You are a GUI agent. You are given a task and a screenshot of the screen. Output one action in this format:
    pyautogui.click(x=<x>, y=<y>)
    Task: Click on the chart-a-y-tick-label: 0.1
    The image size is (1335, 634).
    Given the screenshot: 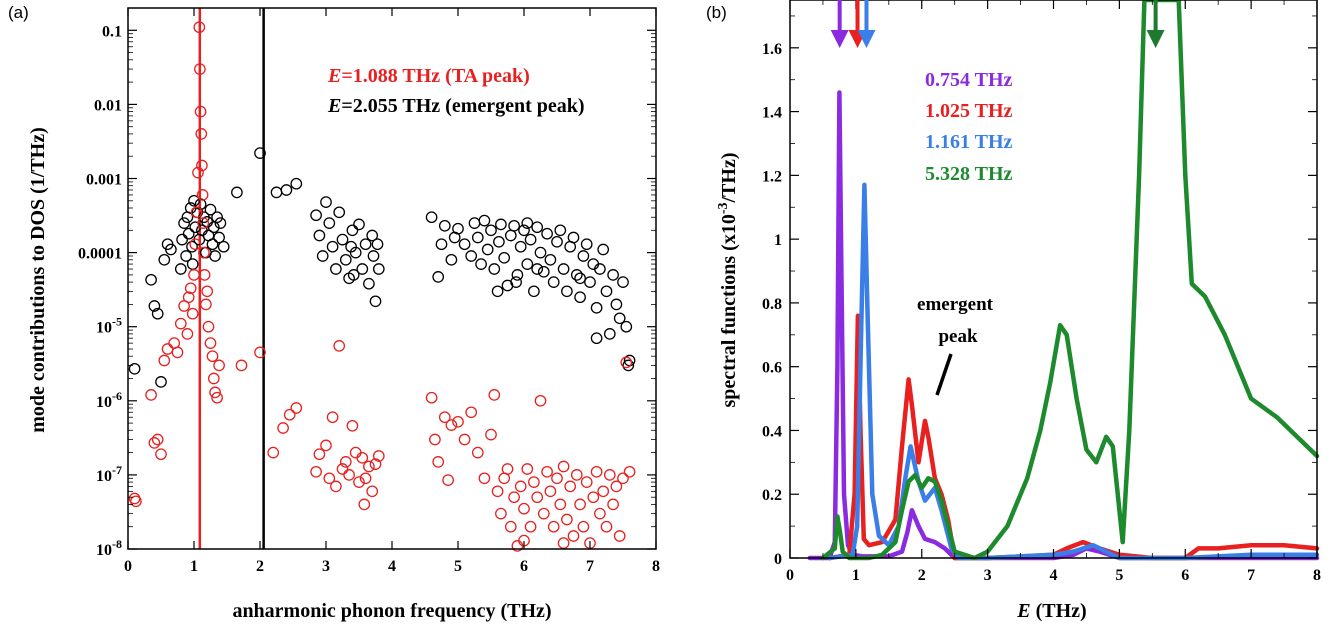 What is the action you would take?
    pyautogui.click(x=112, y=31)
    